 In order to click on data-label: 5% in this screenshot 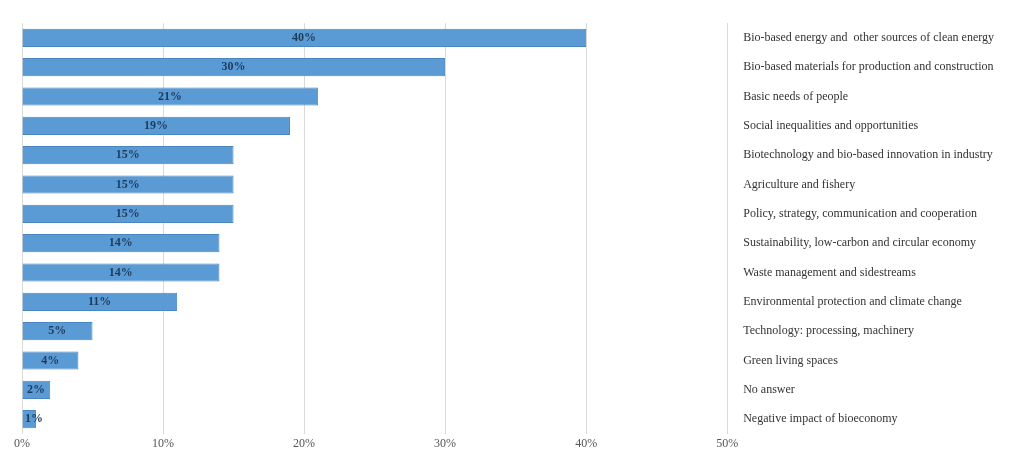, I will do `click(57, 330)`.